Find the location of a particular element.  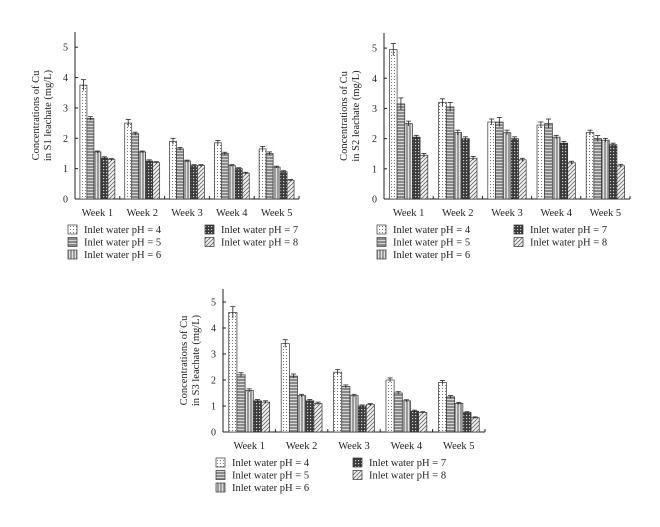

y-tick-label: 5 is located at coordinates (374, 49).